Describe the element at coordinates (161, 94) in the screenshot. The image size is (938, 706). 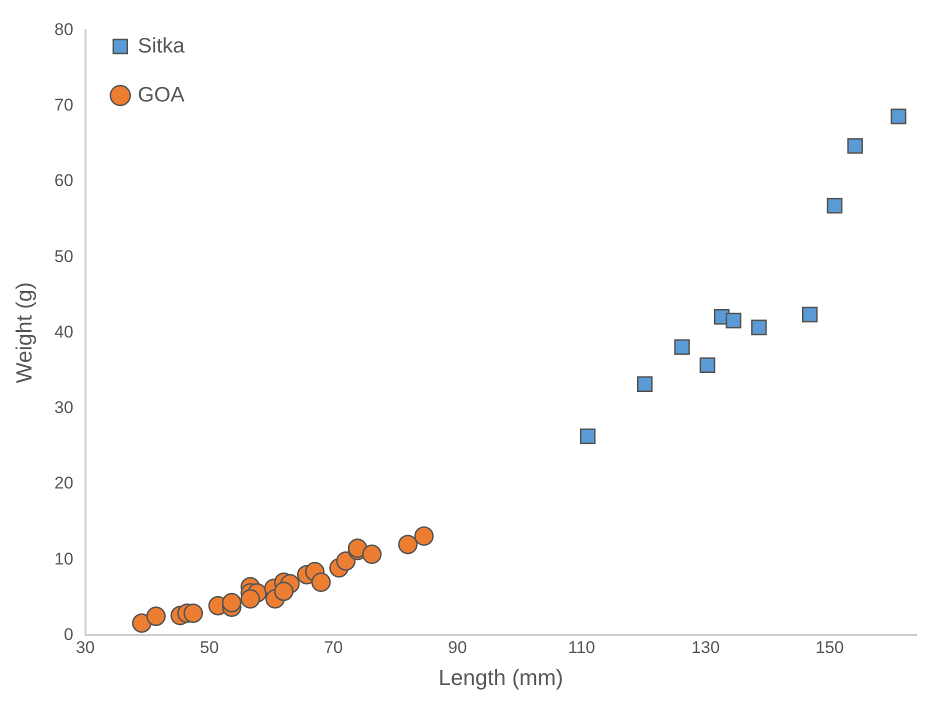
I see `legend-label: GOA` at that location.